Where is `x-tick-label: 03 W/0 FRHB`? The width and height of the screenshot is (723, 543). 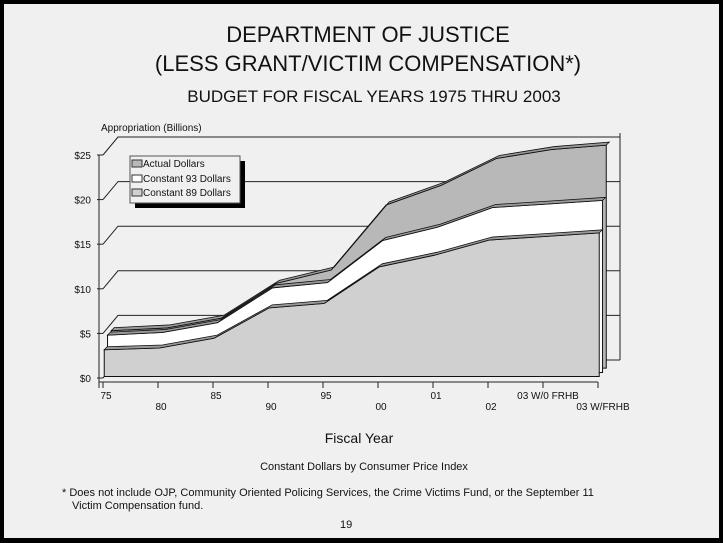
x-tick-label: 03 W/0 FRHB is located at coordinates (548, 396).